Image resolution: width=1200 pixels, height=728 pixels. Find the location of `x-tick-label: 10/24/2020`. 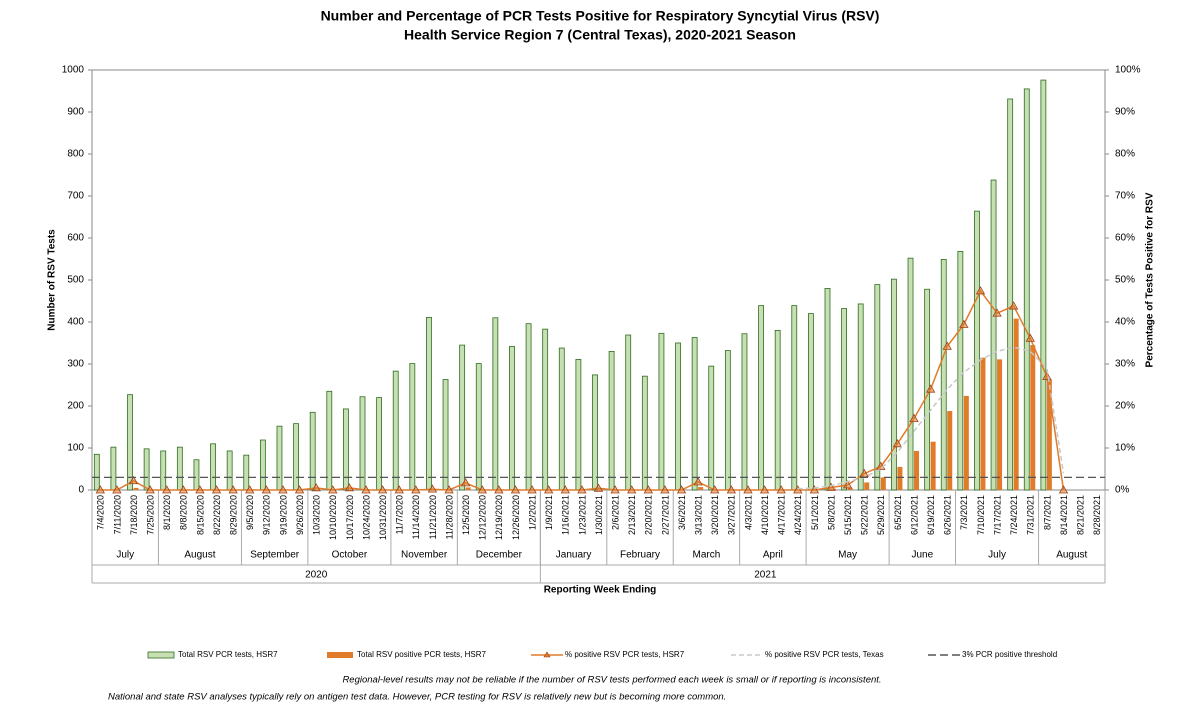

x-tick-label: 10/24/2020 is located at coordinates (366, 517).